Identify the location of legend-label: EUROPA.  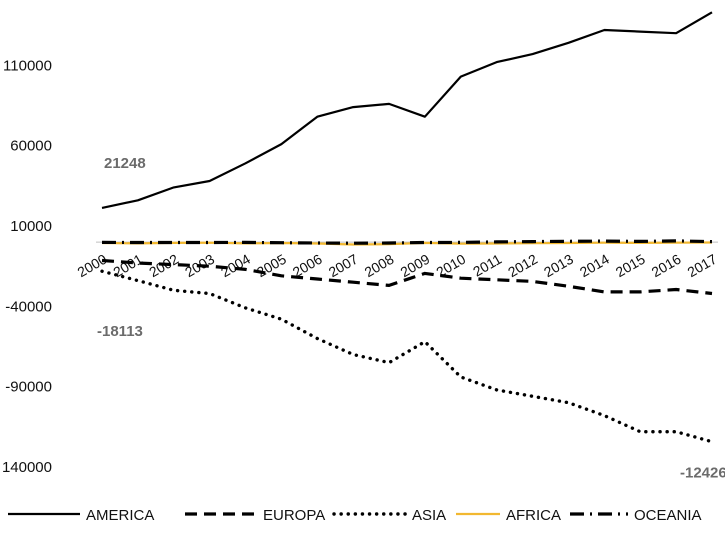
(294, 515).